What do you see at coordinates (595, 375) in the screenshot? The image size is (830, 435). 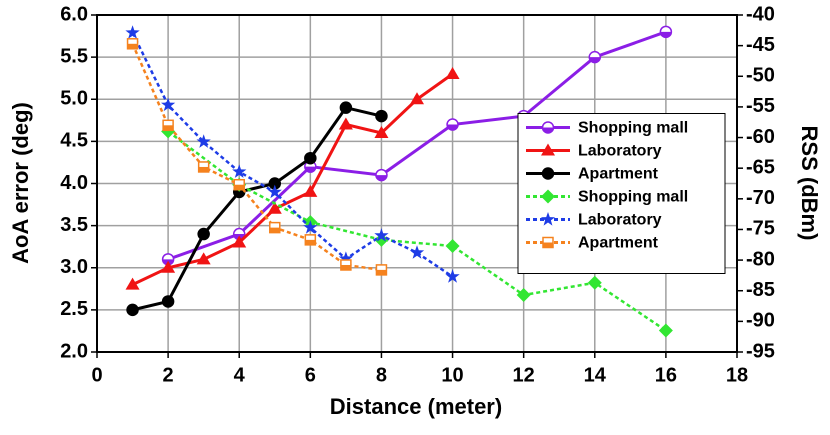 I see `x-tick-label: 14` at bounding box center [595, 375].